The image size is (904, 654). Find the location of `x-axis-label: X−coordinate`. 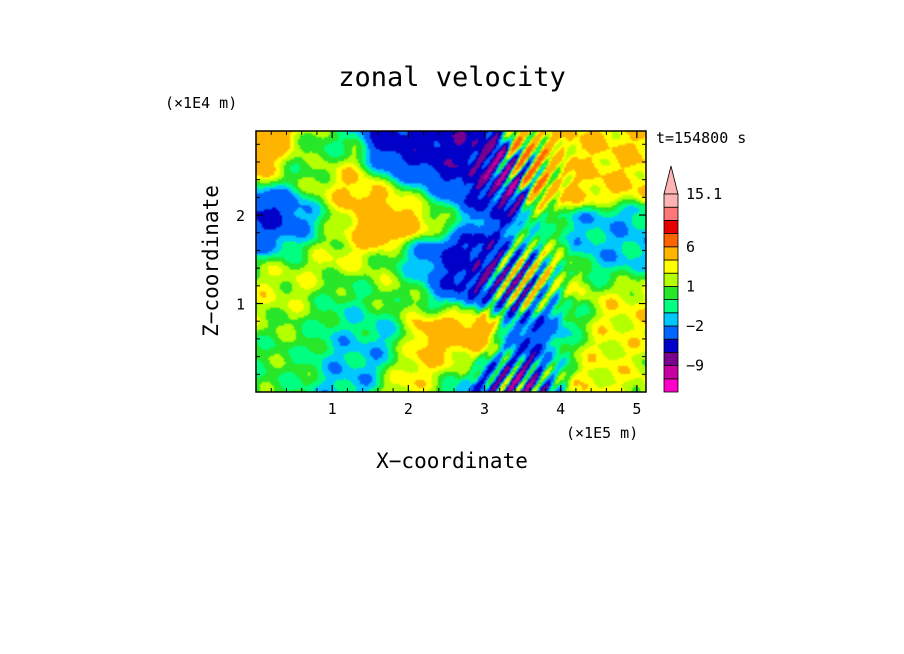

x-axis-label: X−coordinate is located at coordinates (452, 461).